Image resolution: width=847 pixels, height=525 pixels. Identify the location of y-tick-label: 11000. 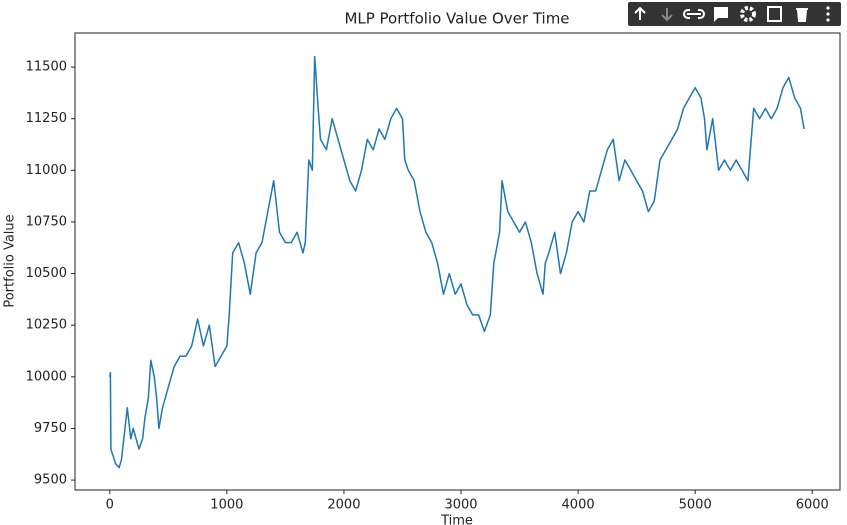
(46, 170).